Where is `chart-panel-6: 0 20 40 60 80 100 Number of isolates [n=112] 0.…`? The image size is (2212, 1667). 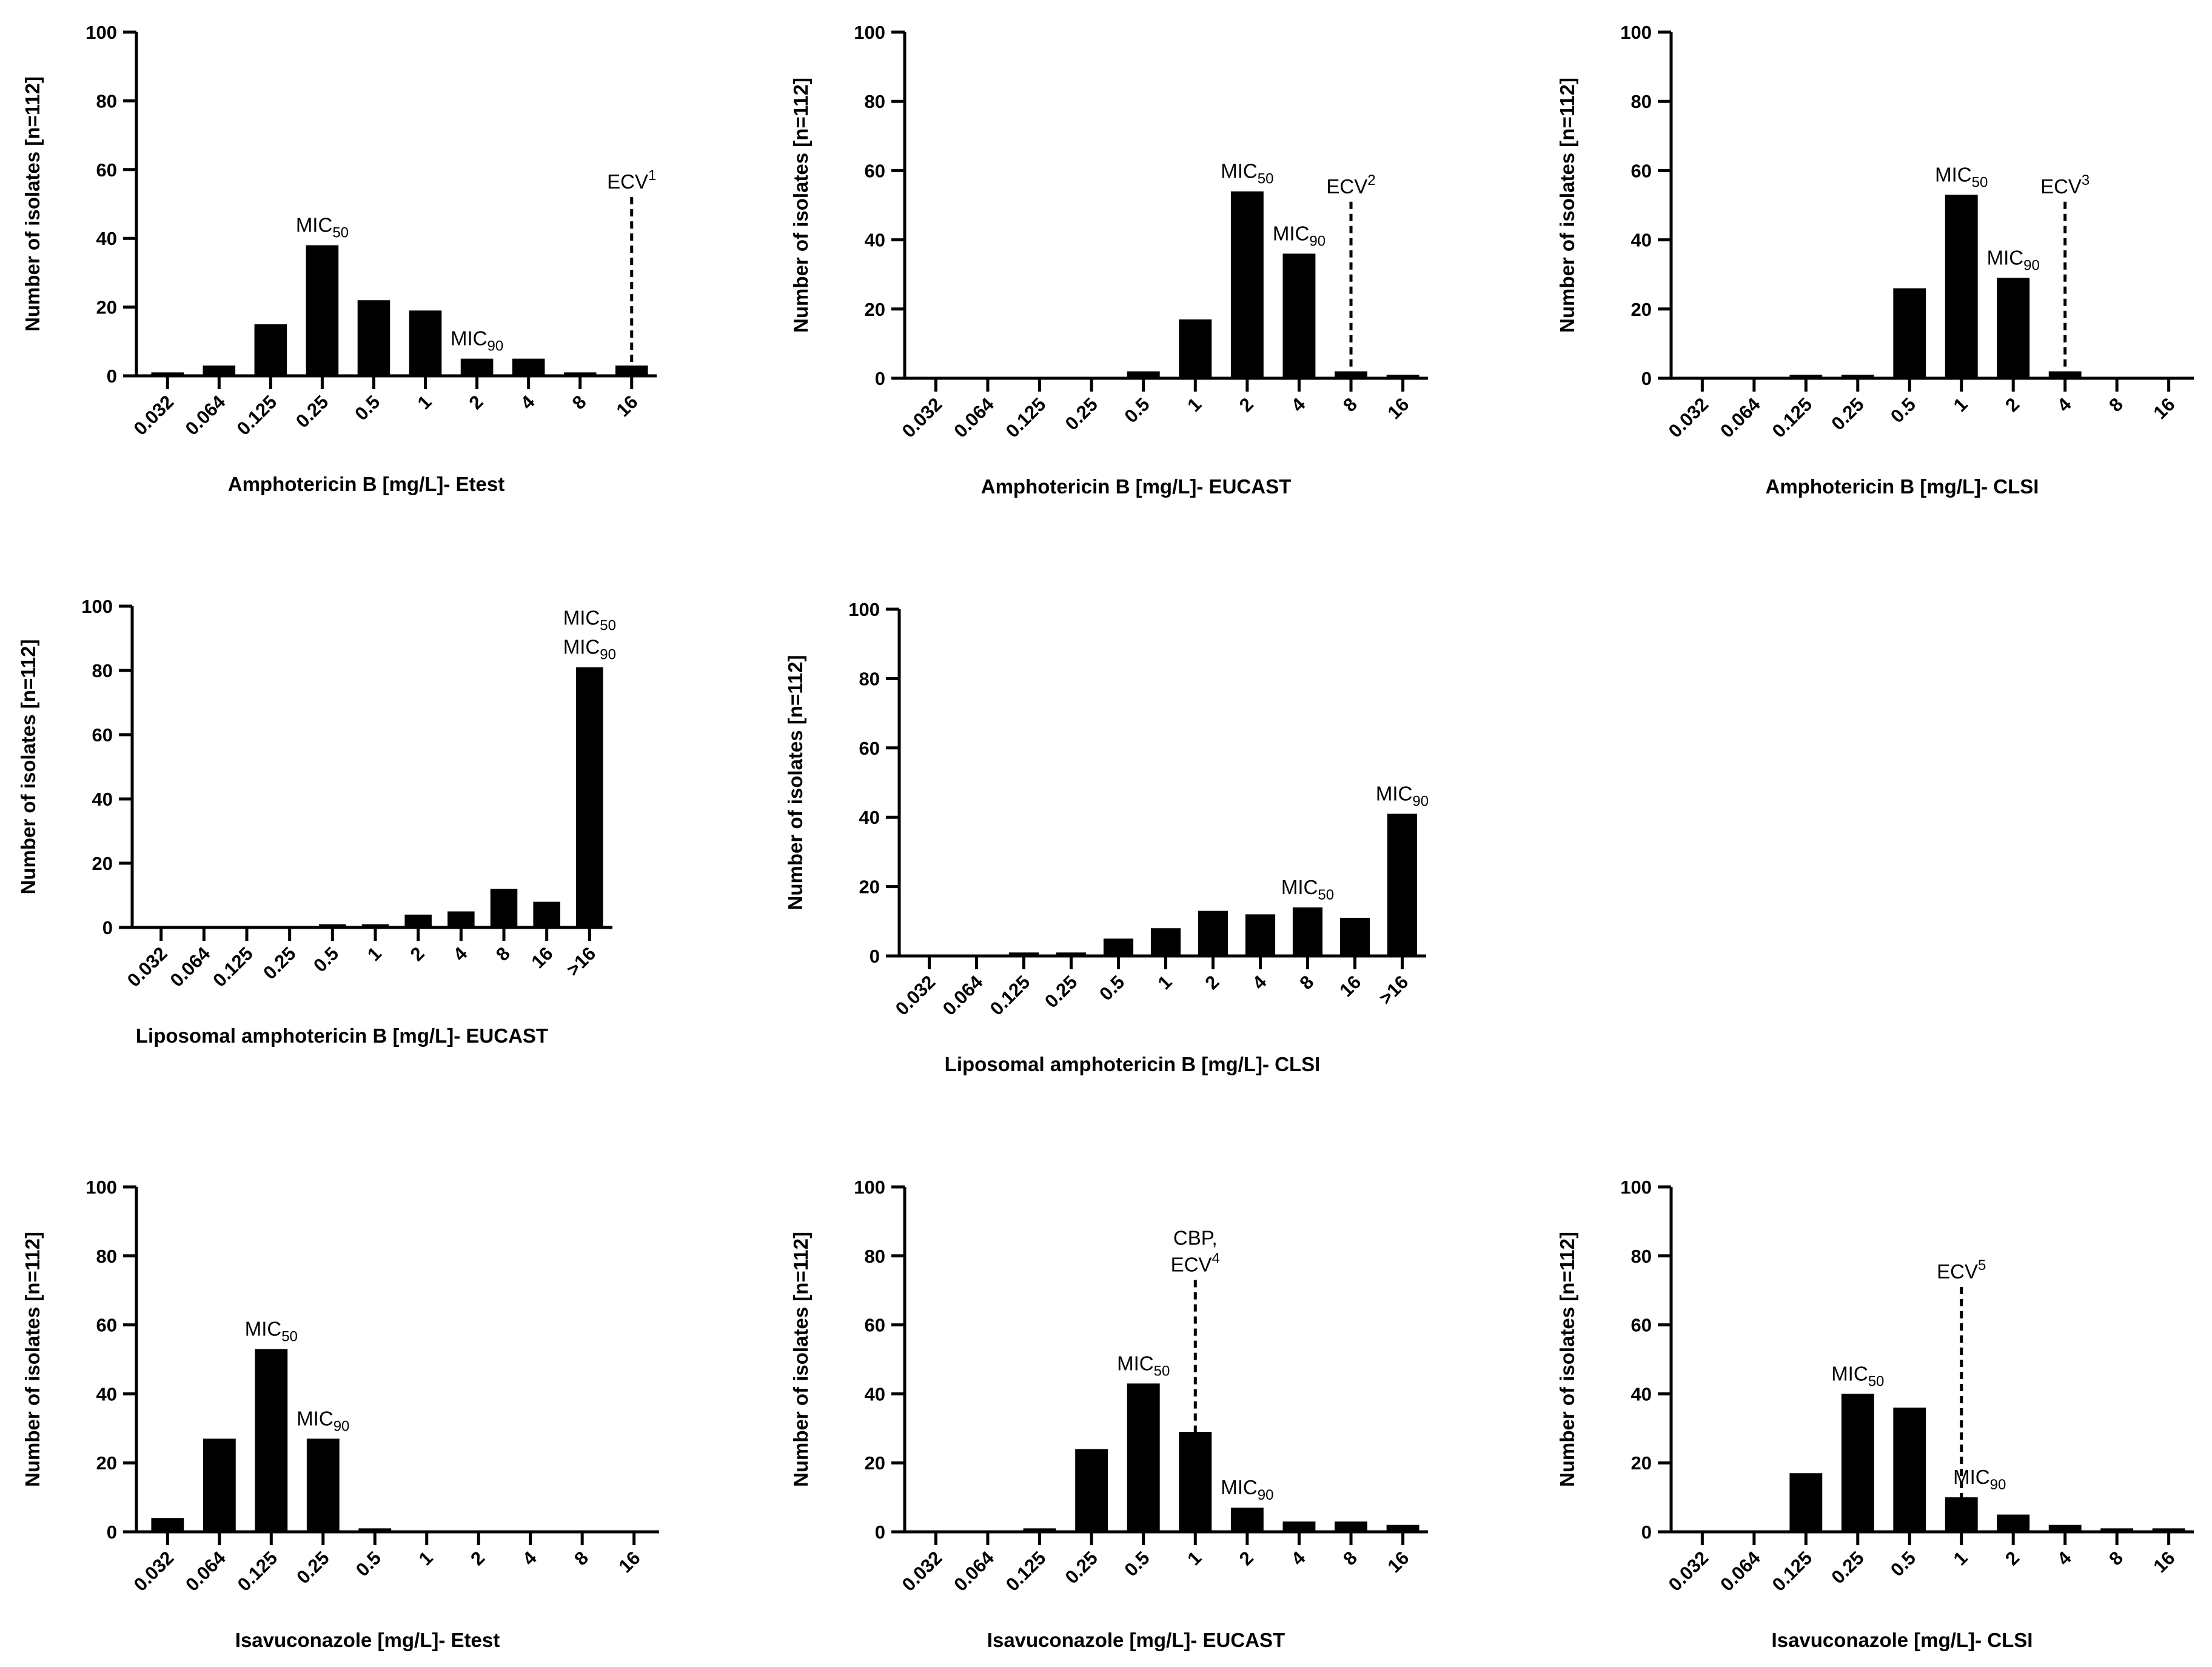
chart-panel-6: 0 20 40 60 80 100 Number of isolates [n=112] 0.… is located at coordinates (340, 1414).